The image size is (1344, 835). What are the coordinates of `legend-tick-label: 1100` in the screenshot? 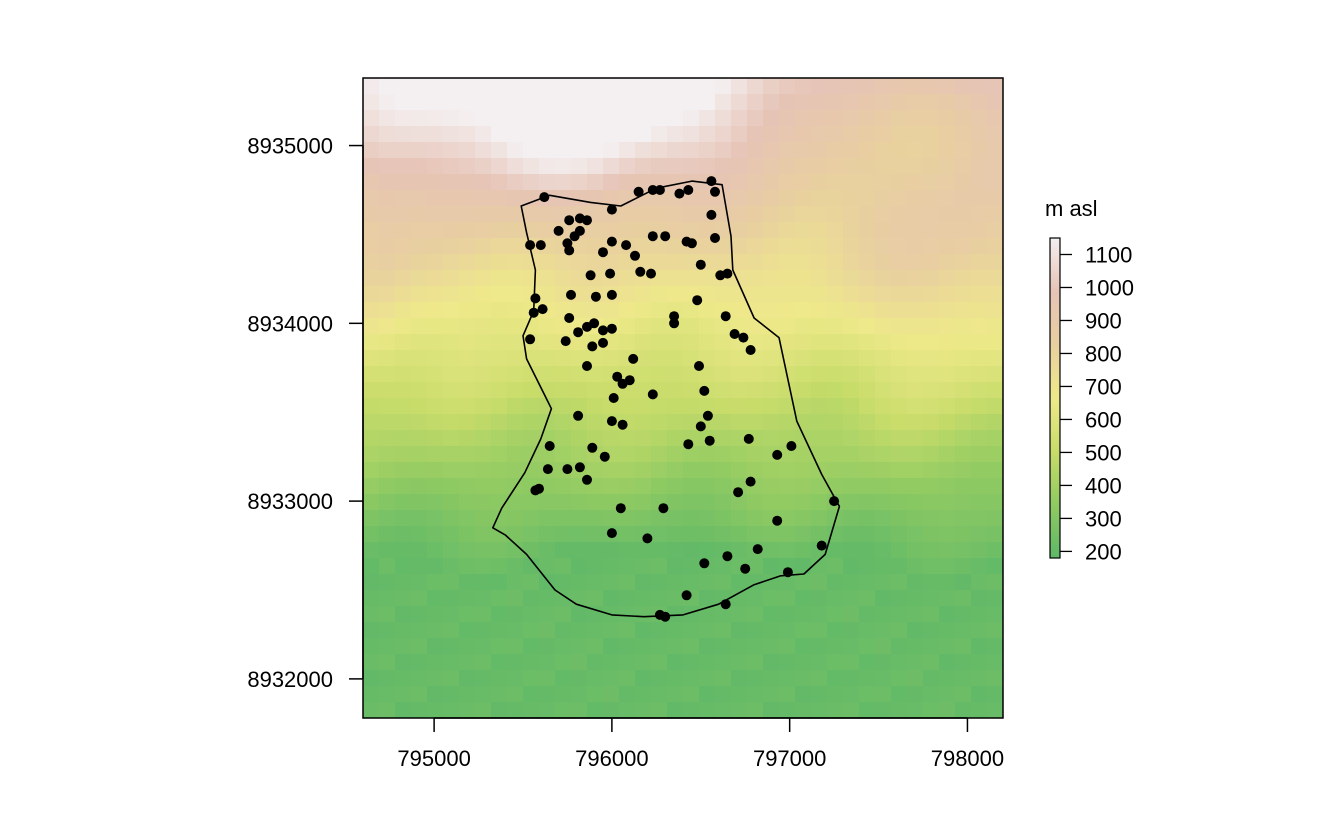 It's located at (1108, 254).